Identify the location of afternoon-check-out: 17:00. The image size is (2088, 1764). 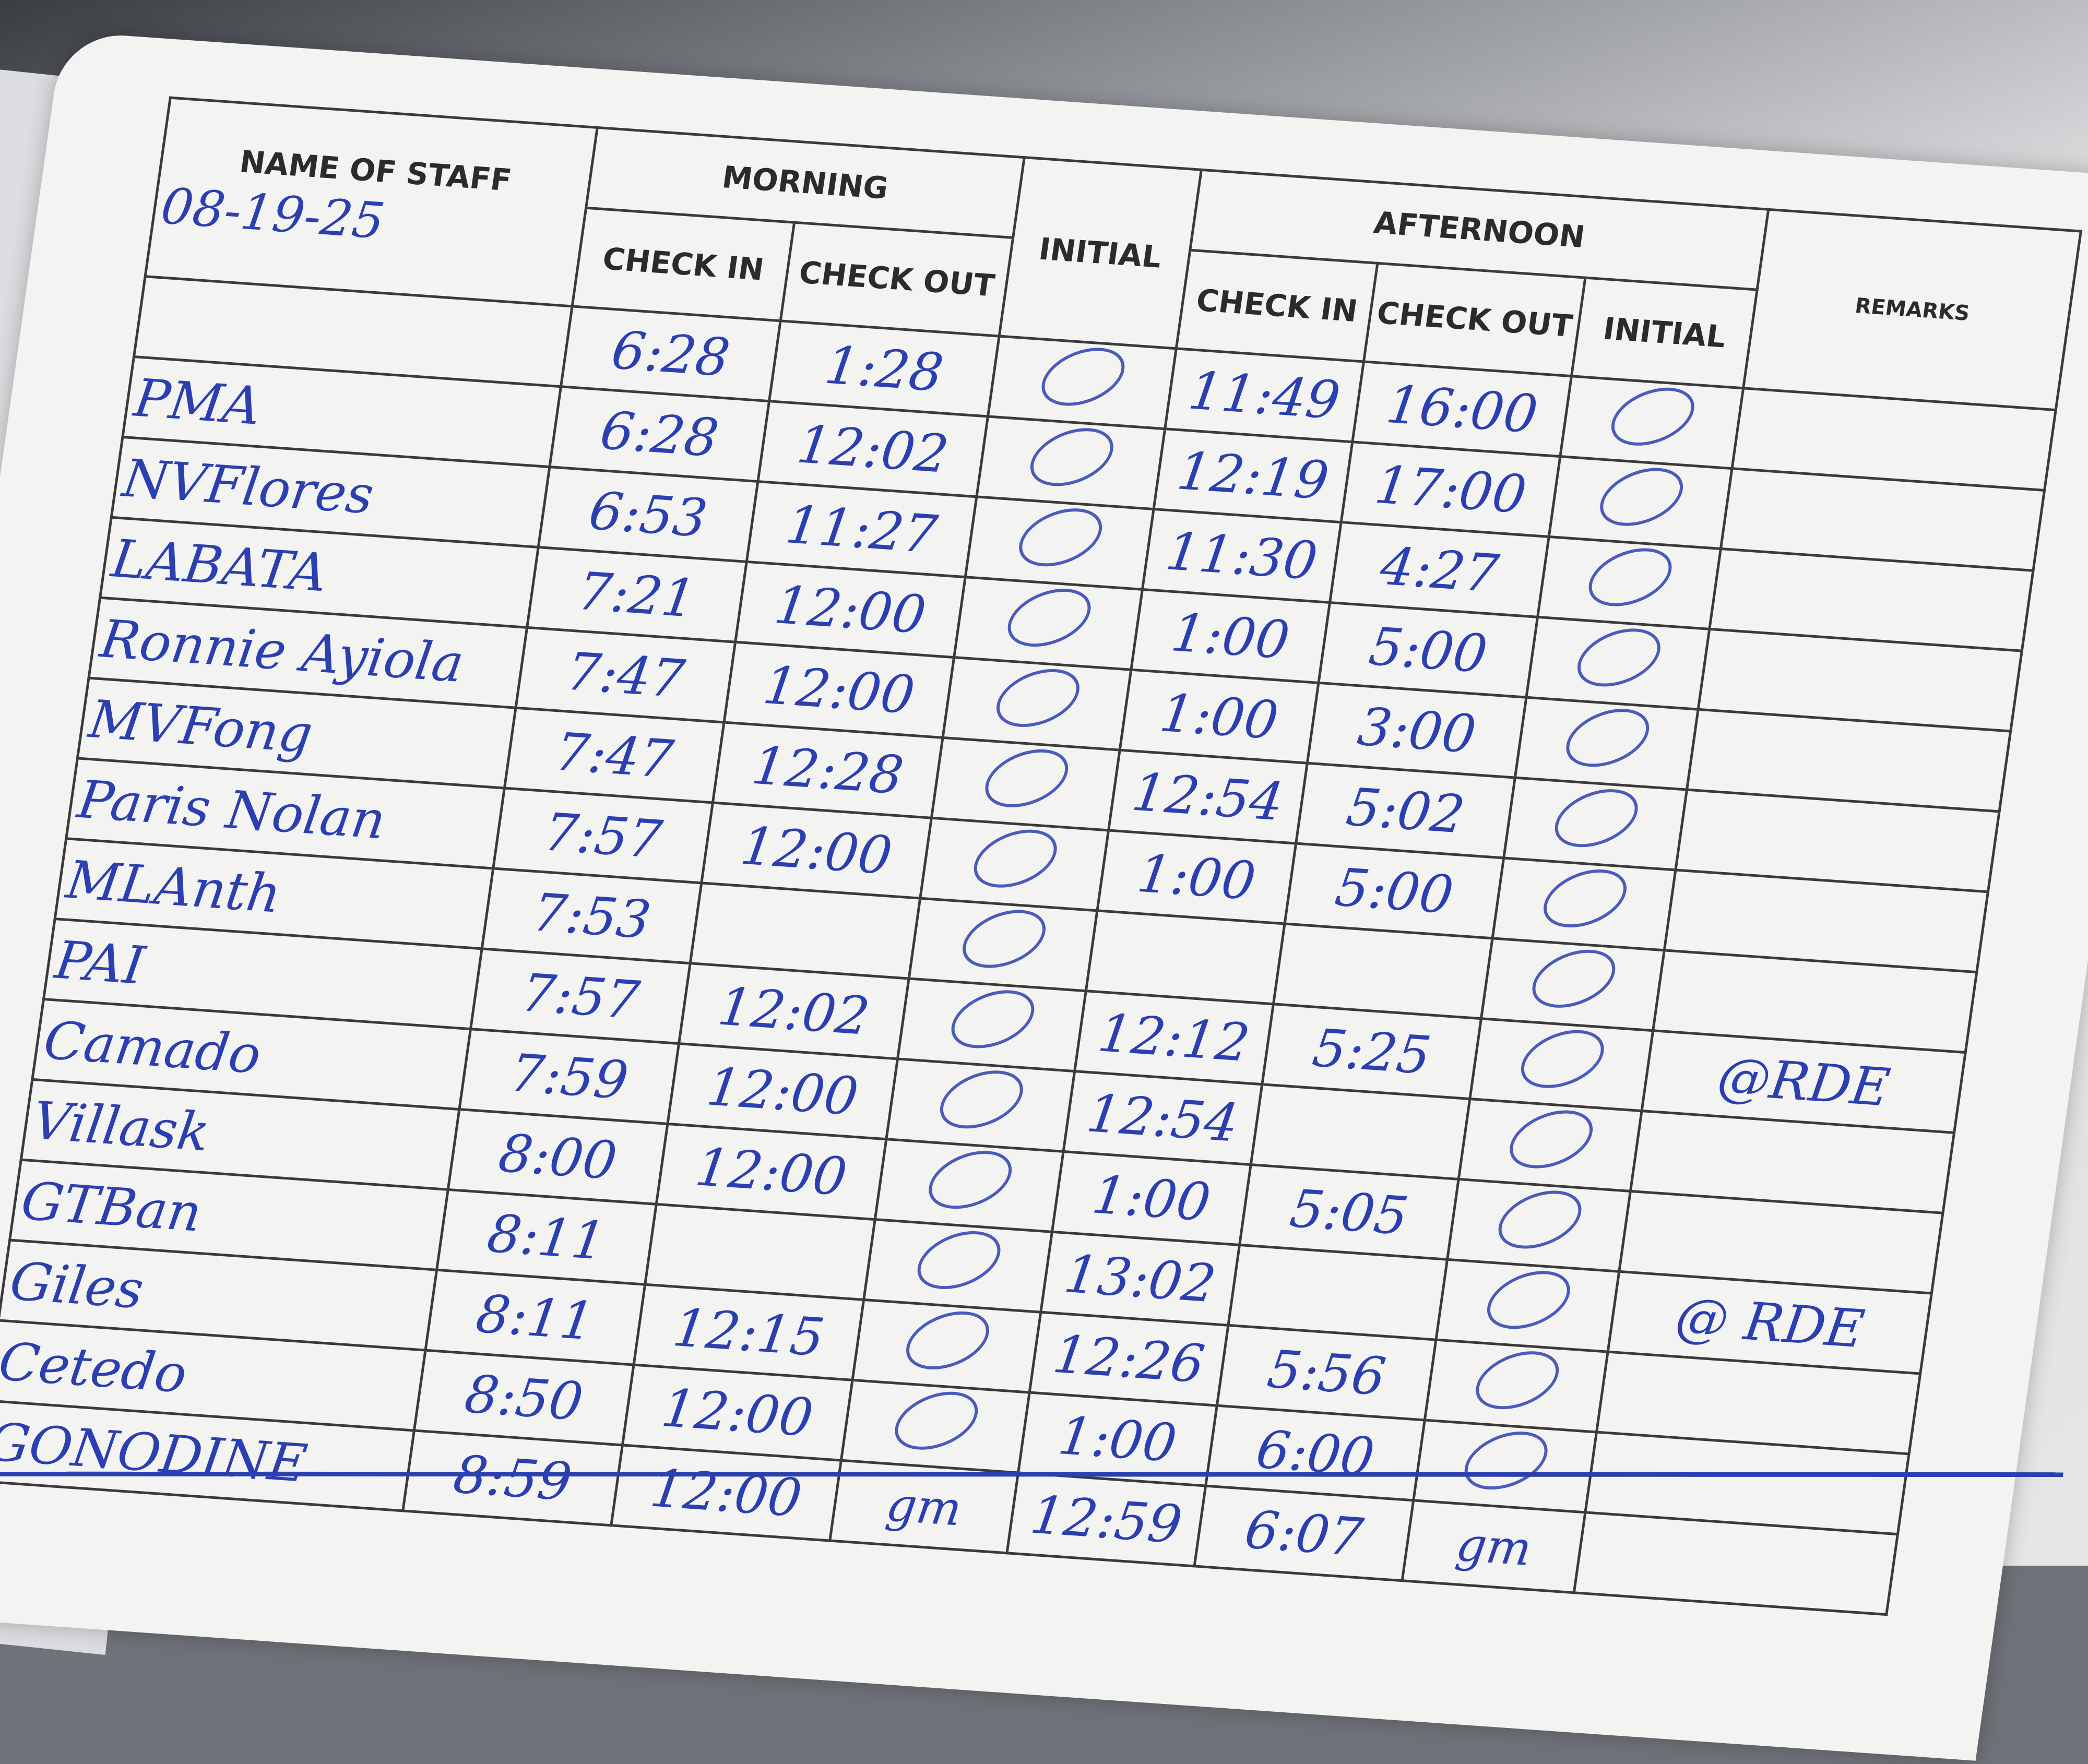
(1451, 489).